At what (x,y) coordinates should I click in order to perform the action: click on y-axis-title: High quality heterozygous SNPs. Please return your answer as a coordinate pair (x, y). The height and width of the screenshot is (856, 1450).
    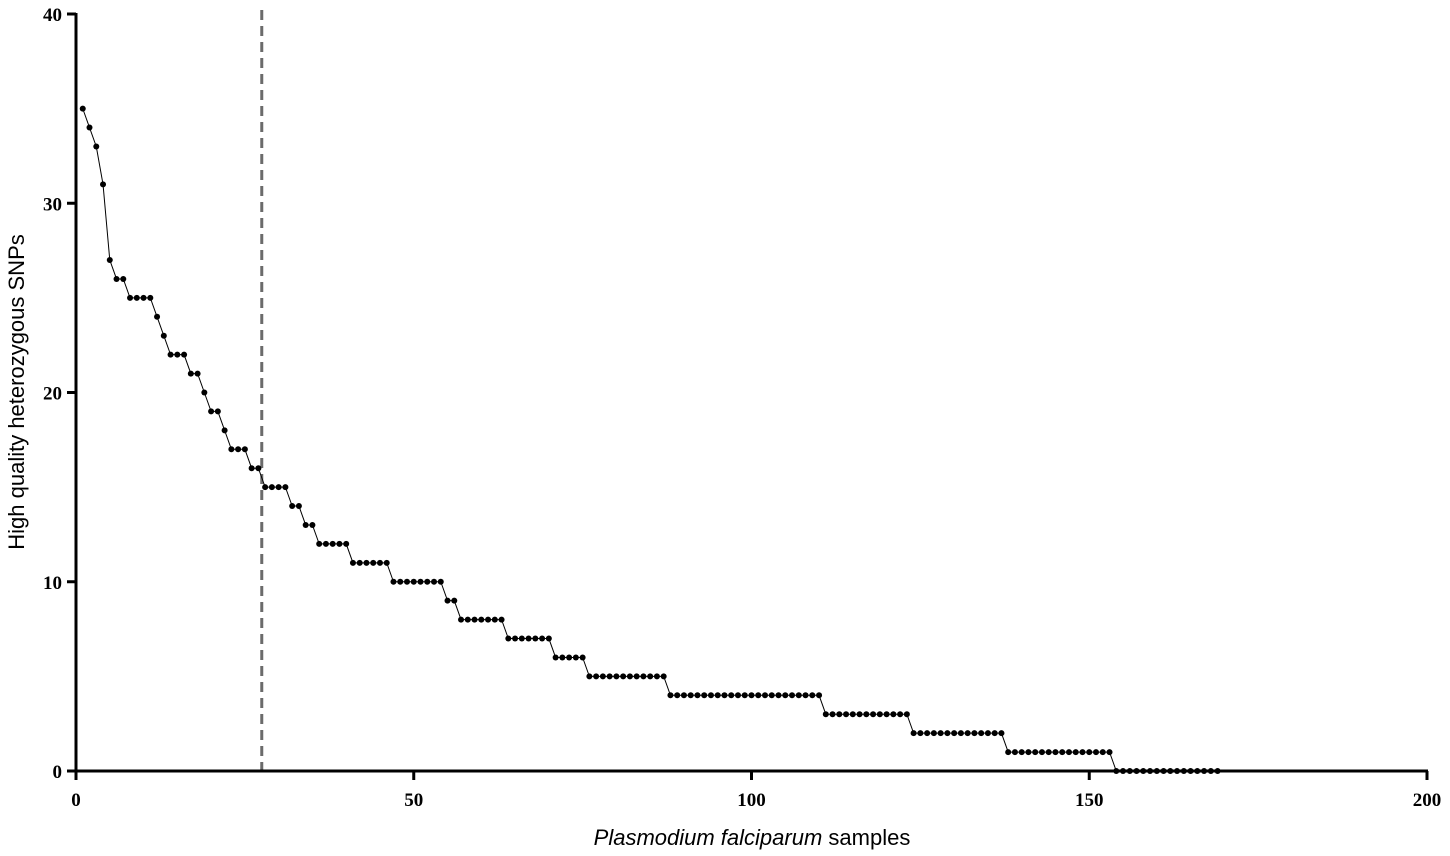
    Looking at the image, I should click on (16, 392).